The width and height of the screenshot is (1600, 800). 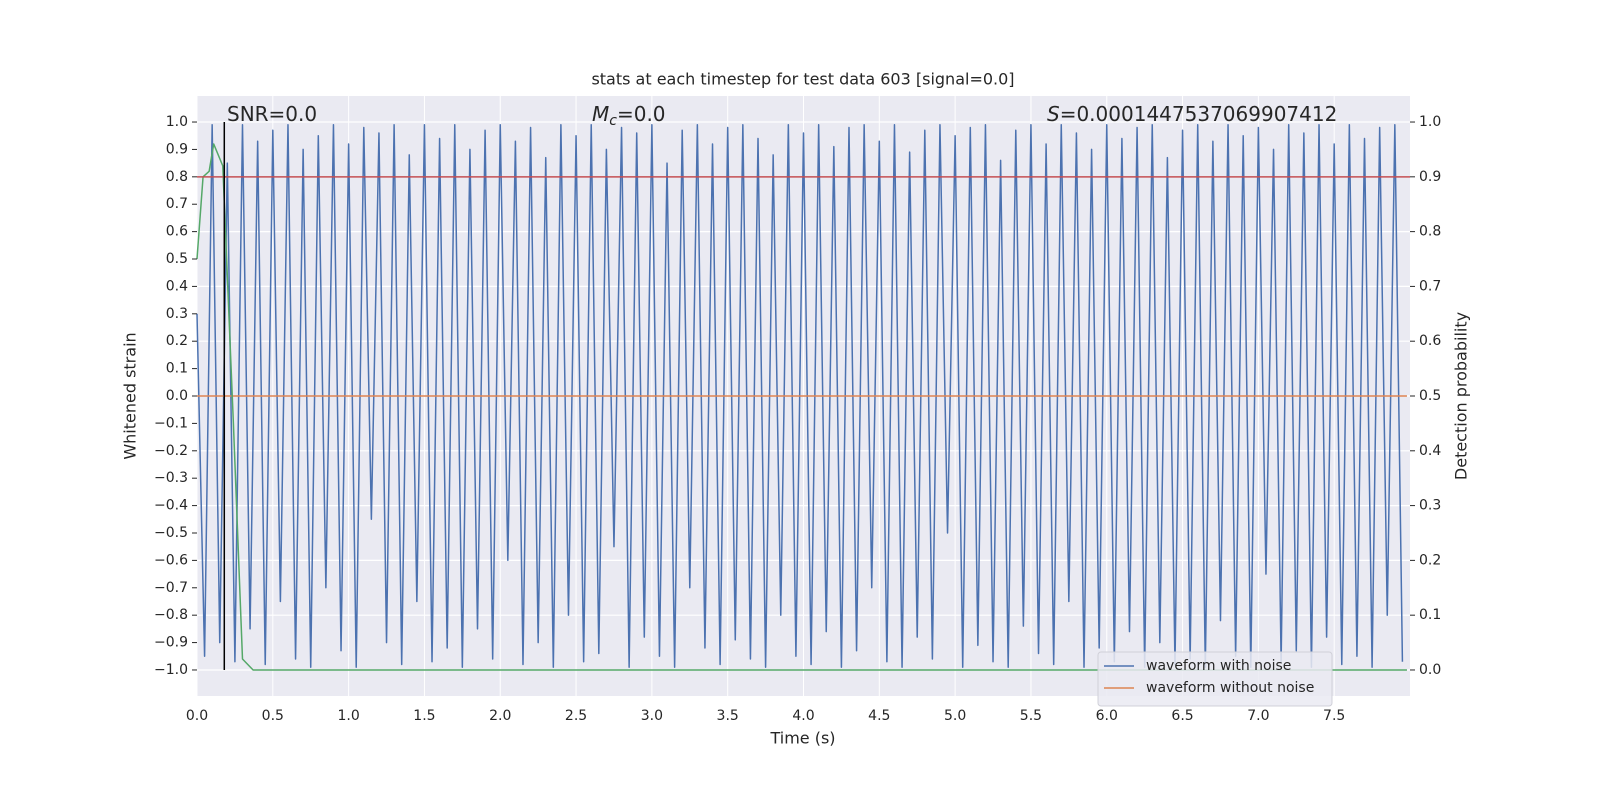 What do you see at coordinates (600, 114) in the screenshot?
I see `annotation-mc-symbol: M` at bounding box center [600, 114].